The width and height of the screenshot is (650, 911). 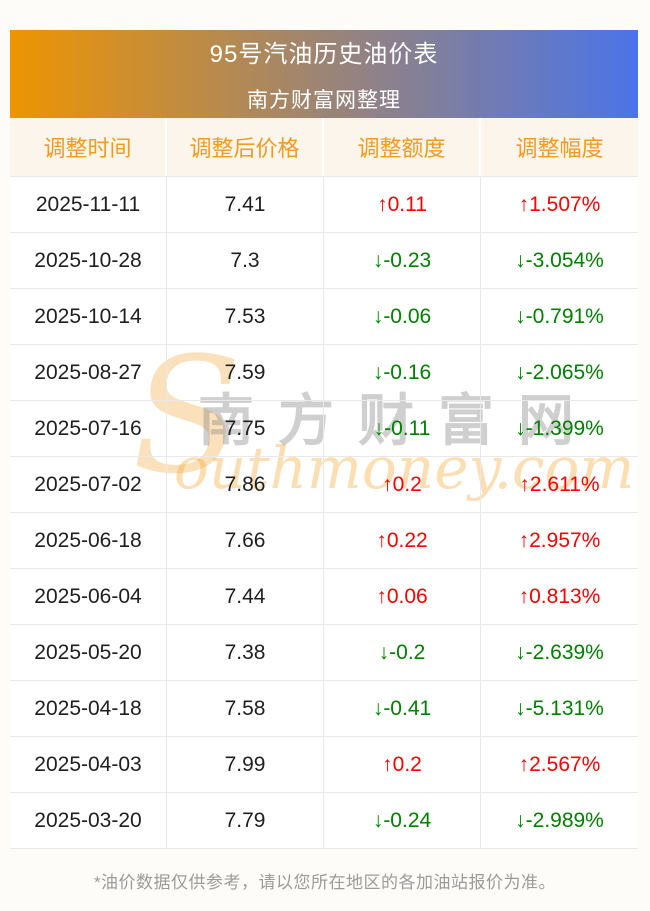 What do you see at coordinates (559, 764) in the screenshot?
I see `cell-change-pct: ↑2.567%` at bounding box center [559, 764].